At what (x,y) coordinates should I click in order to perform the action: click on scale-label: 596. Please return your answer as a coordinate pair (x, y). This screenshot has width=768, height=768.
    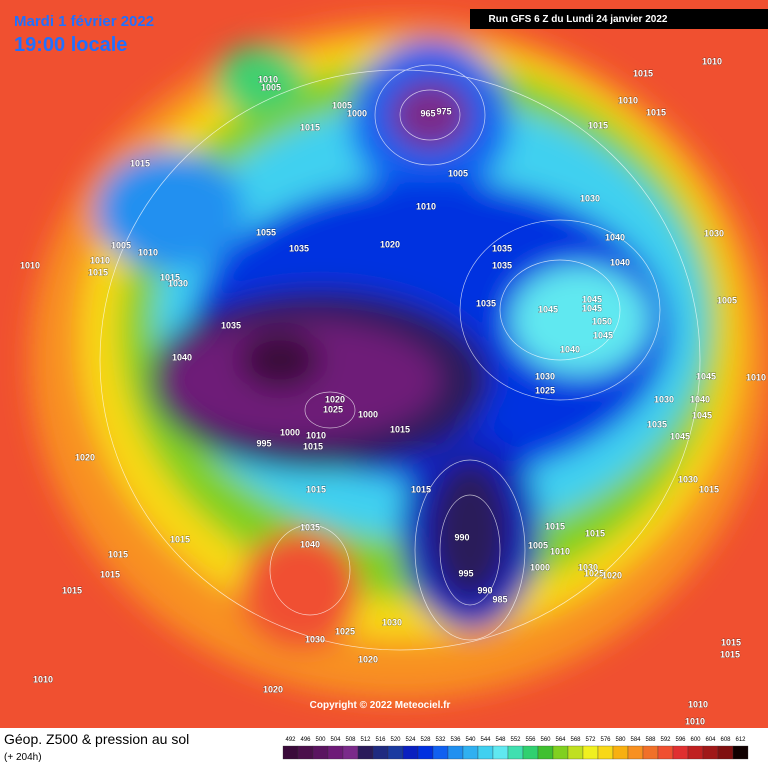
    Looking at the image, I should click on (680, 740).